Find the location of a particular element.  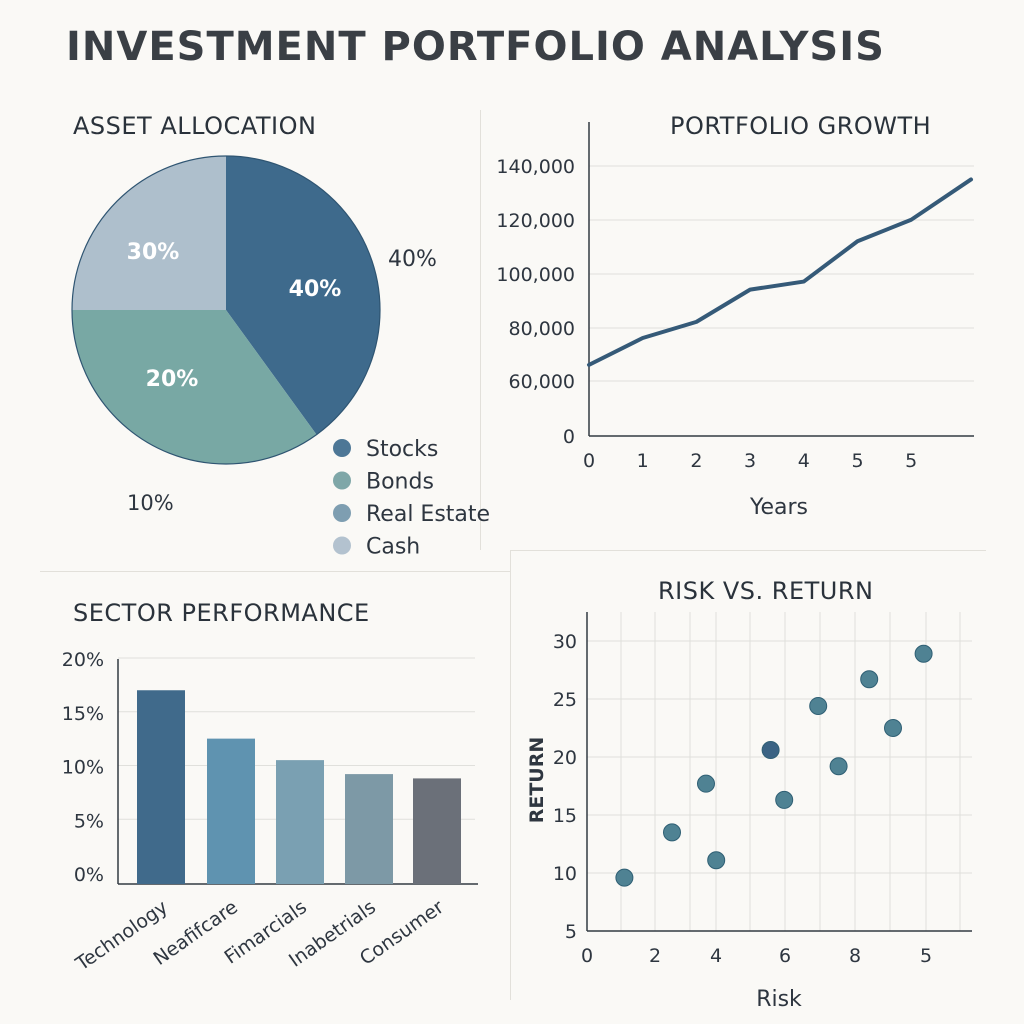

y-tick-label: 140,000 is located at coordinates (535, 167).